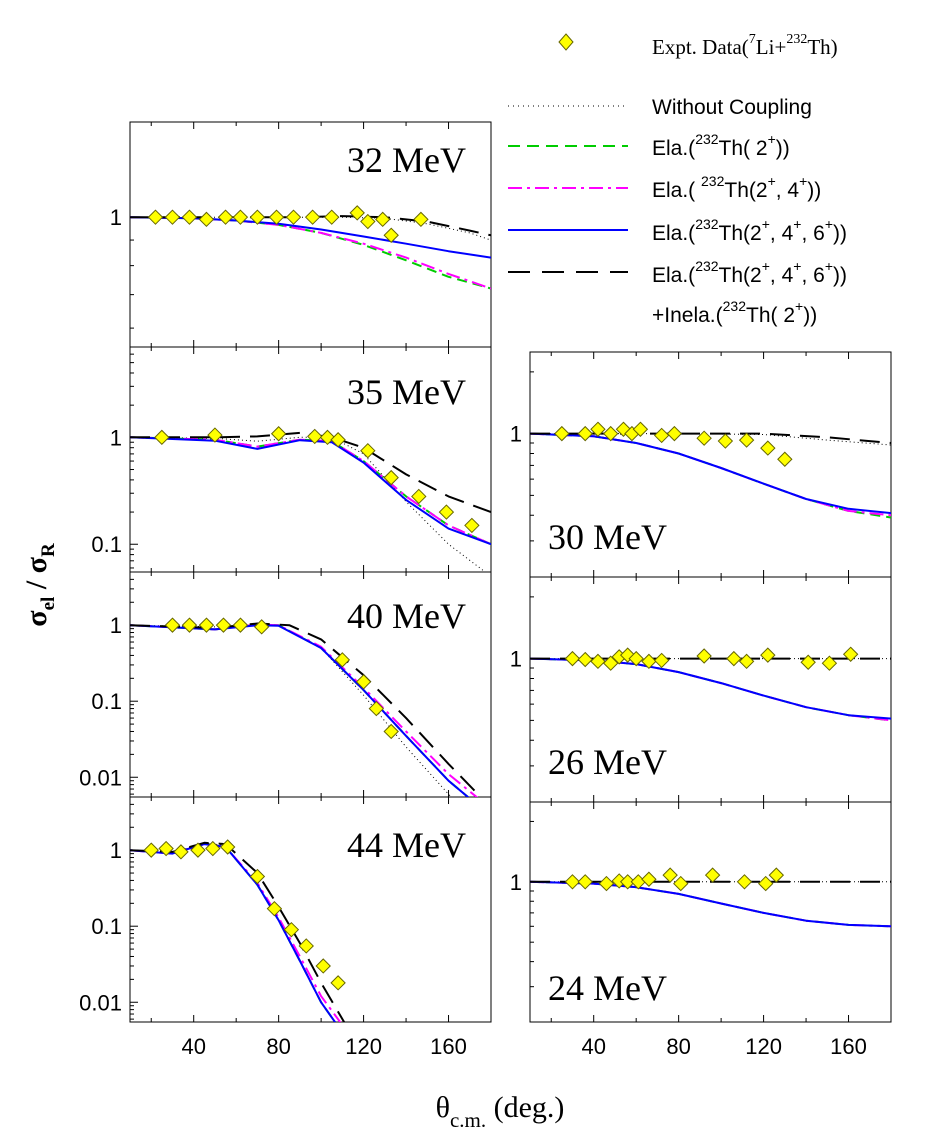  What do you see at coordinates (448, 1046) in the screenshot?
I see `xtick-label-44-mev: 160` at bounding box center [448, 1046].